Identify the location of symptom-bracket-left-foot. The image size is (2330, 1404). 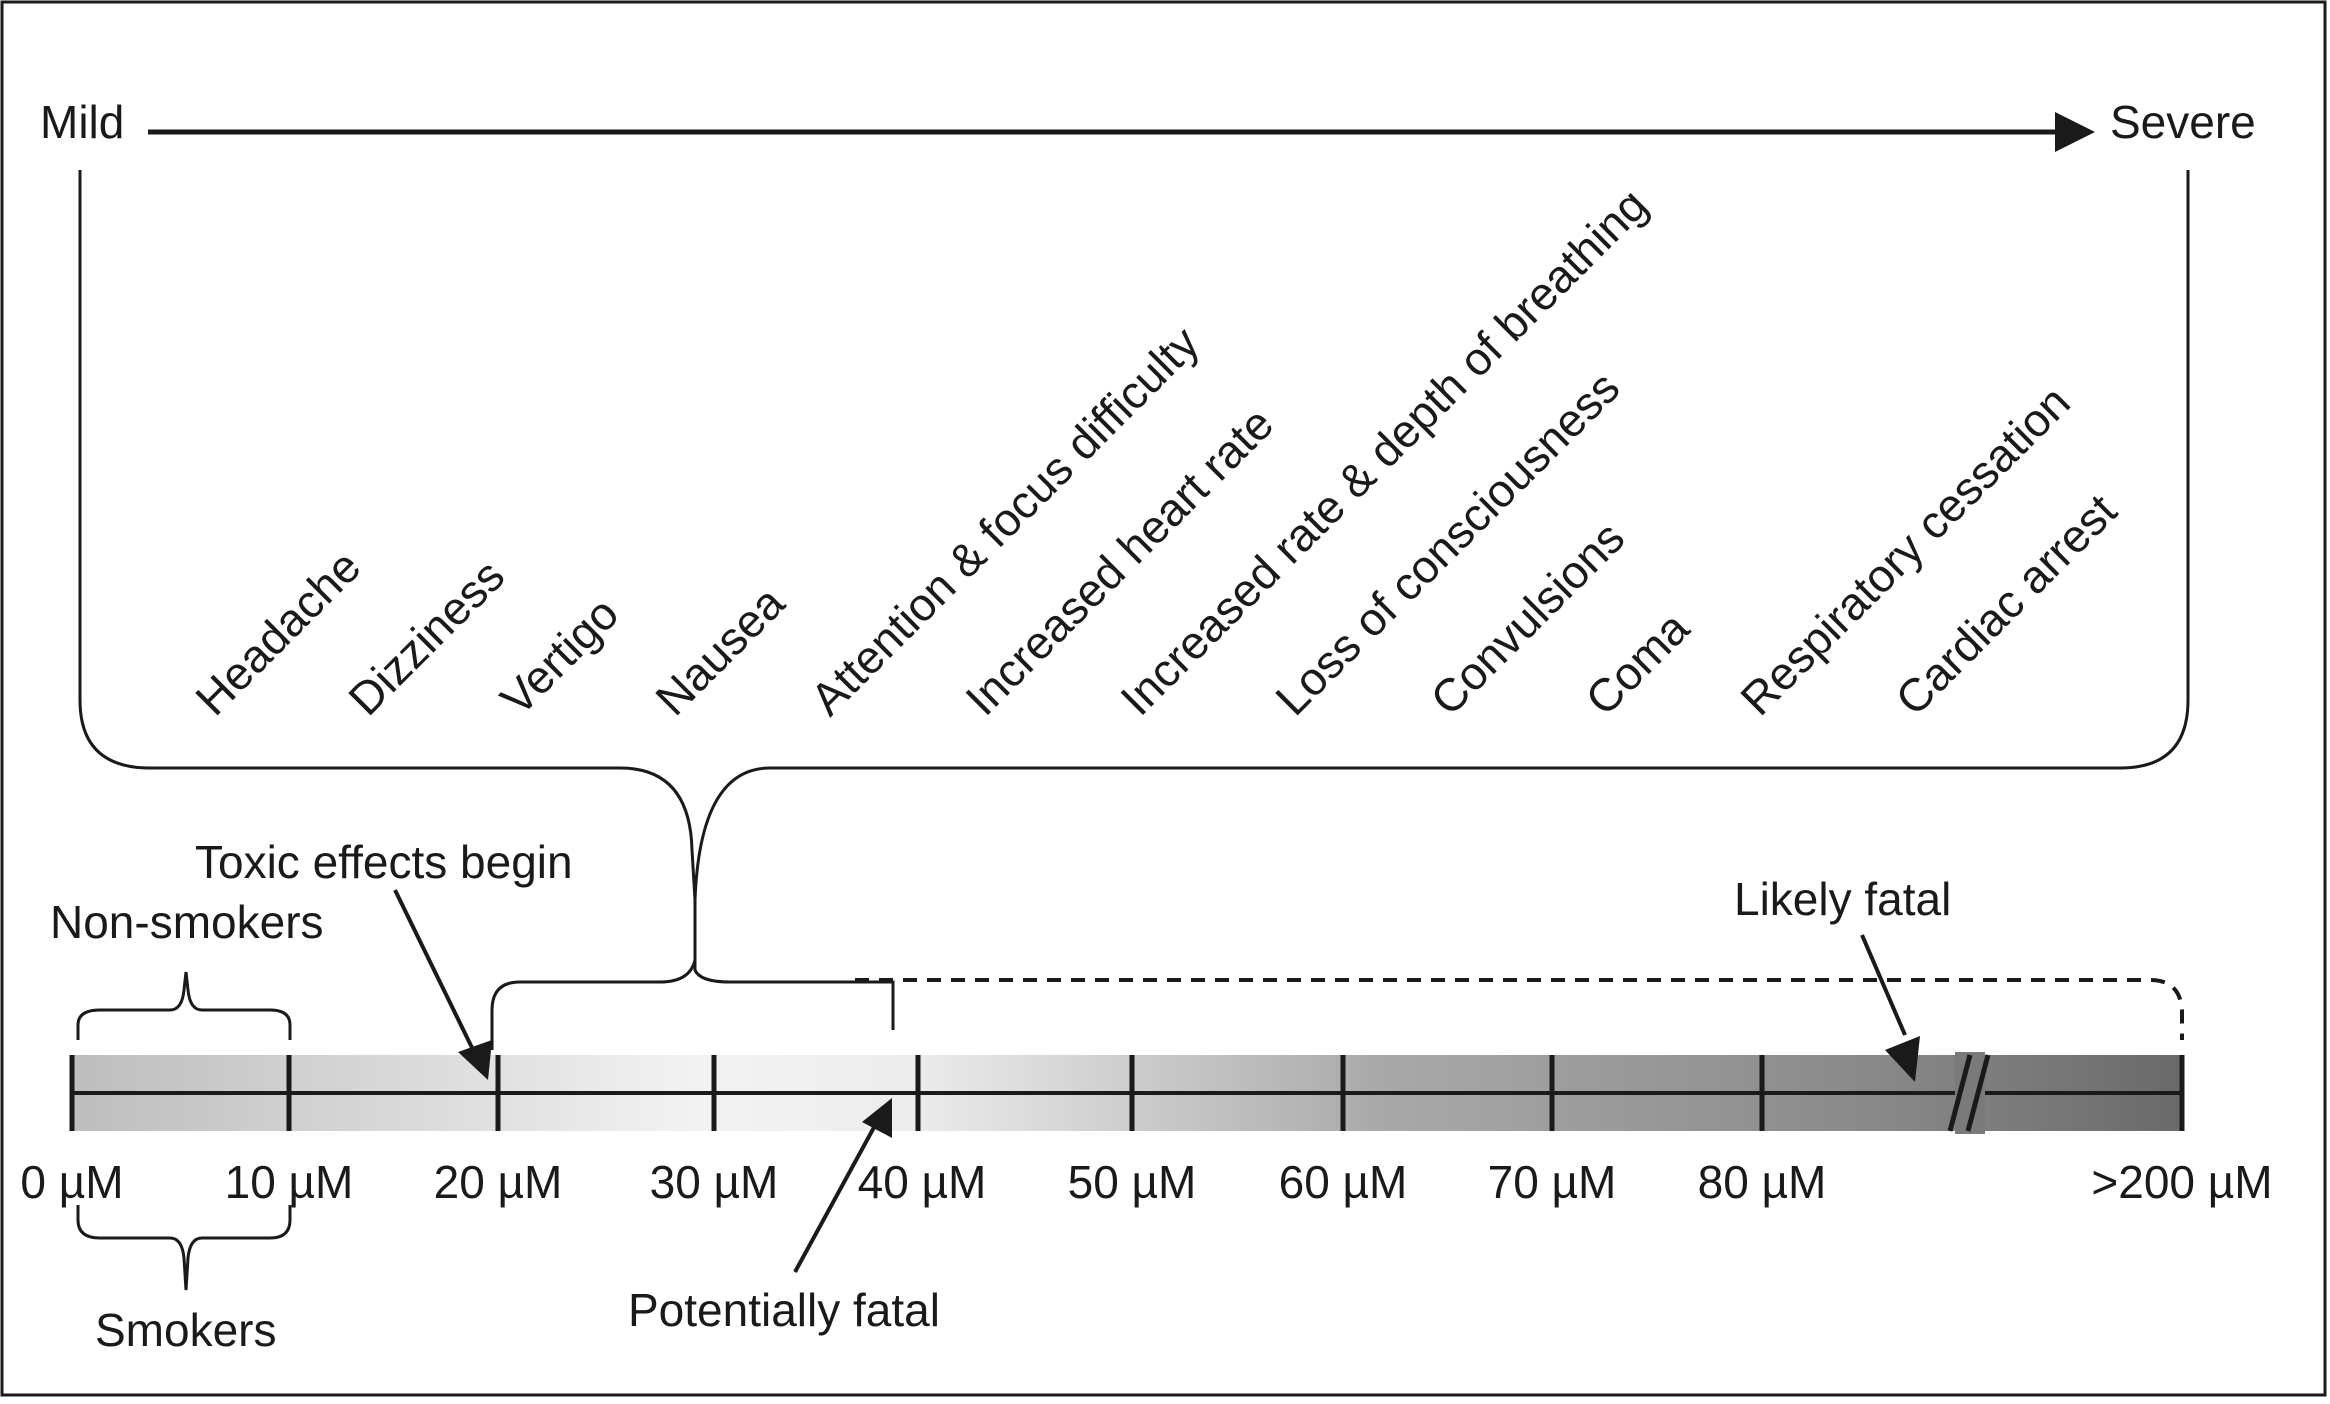
(593, 1004).